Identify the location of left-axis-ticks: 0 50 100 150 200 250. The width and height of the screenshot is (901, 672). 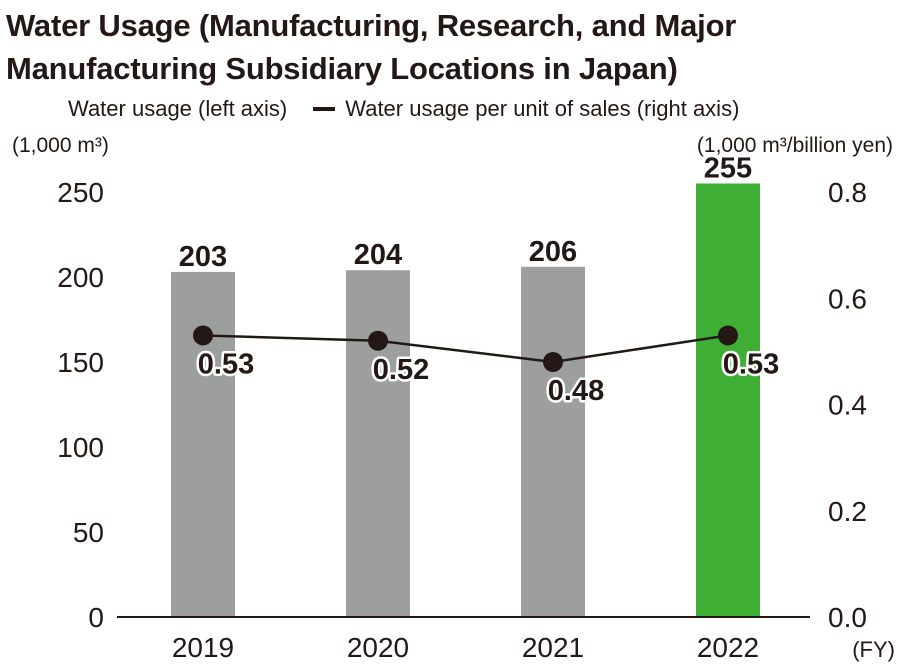
(80, 405).